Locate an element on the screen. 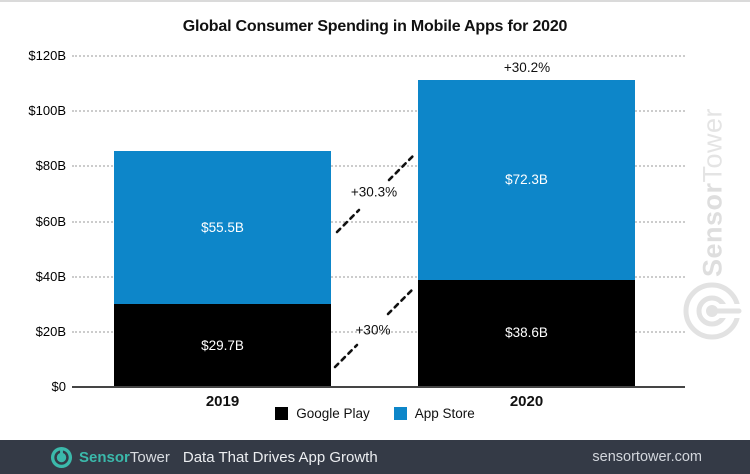  x-tick-label-2019: 2019 is located at coordinates (222, 401).